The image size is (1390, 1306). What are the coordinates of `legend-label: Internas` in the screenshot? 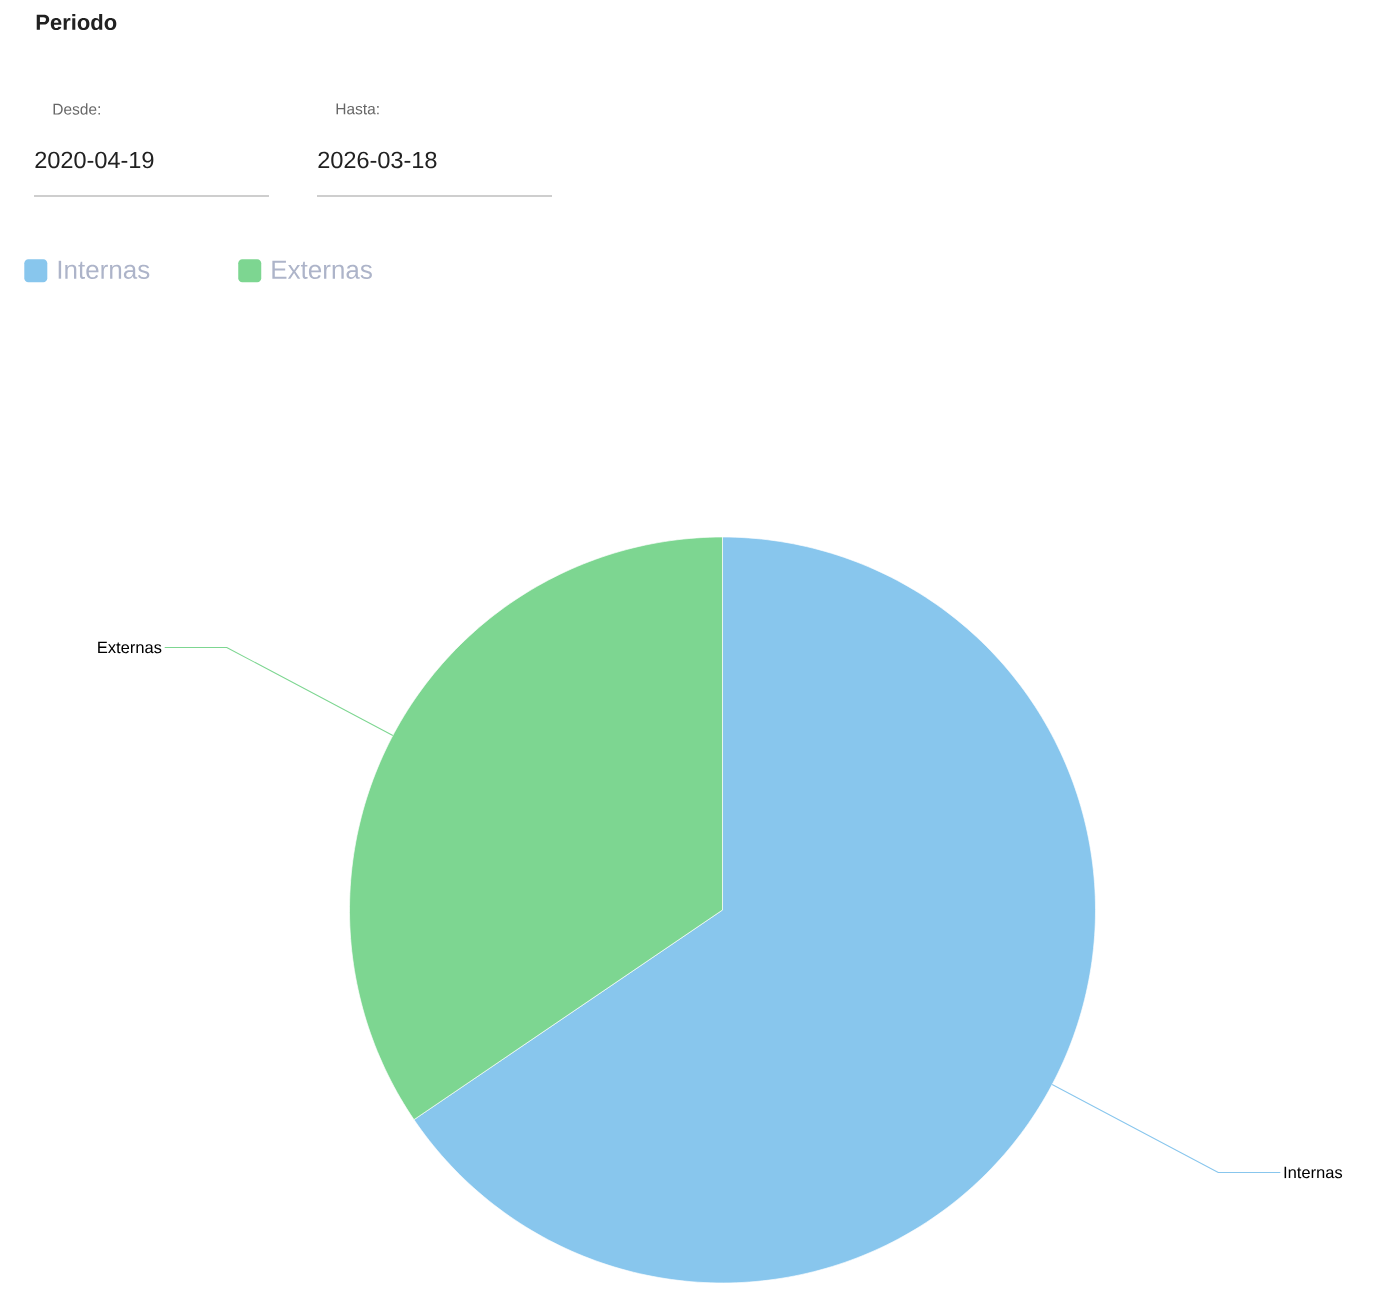 It's located at (104, 269).